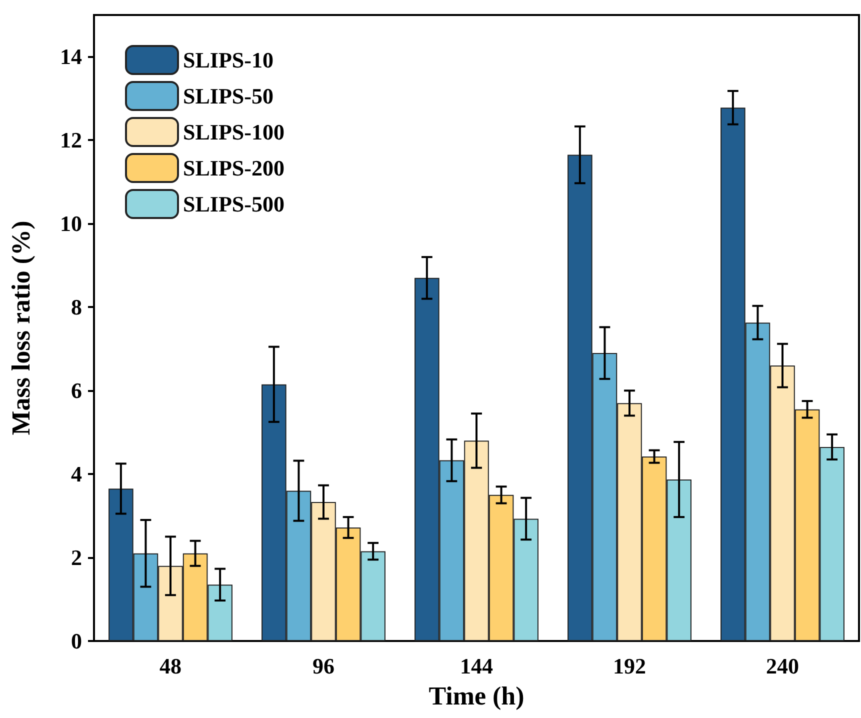 This screenshot has width=861, height=718. What do you see at coordinates (76, 307) in the screenshot?
I see `y-tick-label: 8` at bounding box center [76, 307].